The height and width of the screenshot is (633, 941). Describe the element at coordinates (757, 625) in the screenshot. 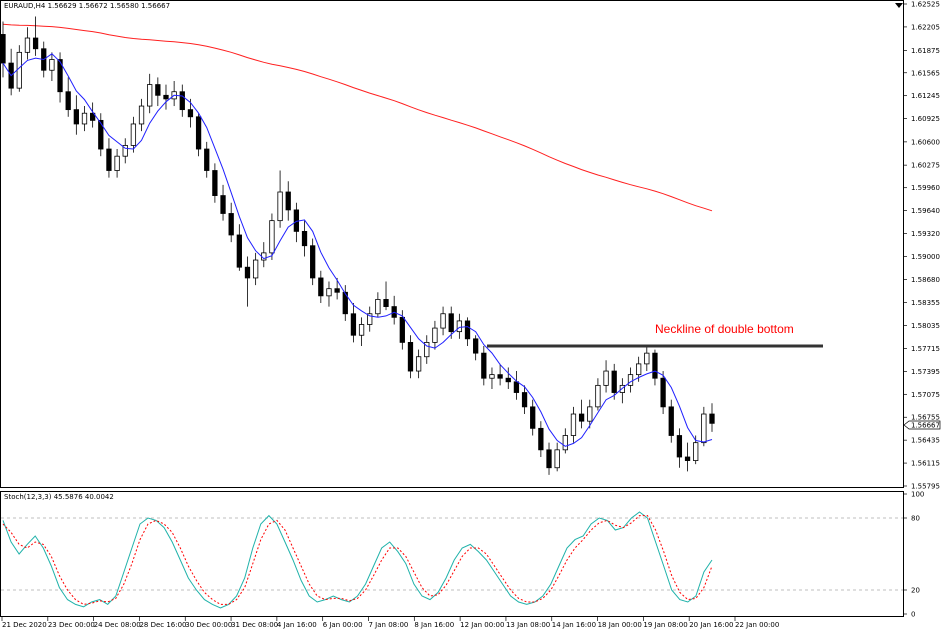

I see `time-tick-label: 22 Jan 00:00` at that location.